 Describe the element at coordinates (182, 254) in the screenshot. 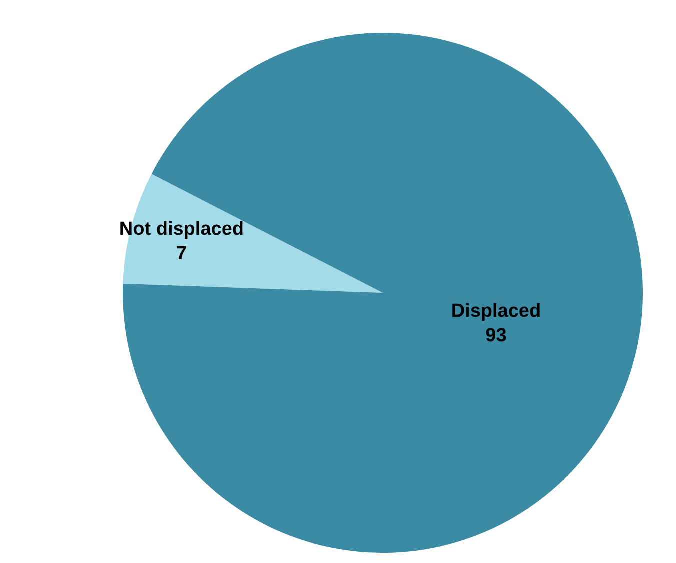

I see `data-label: 7` at that location.